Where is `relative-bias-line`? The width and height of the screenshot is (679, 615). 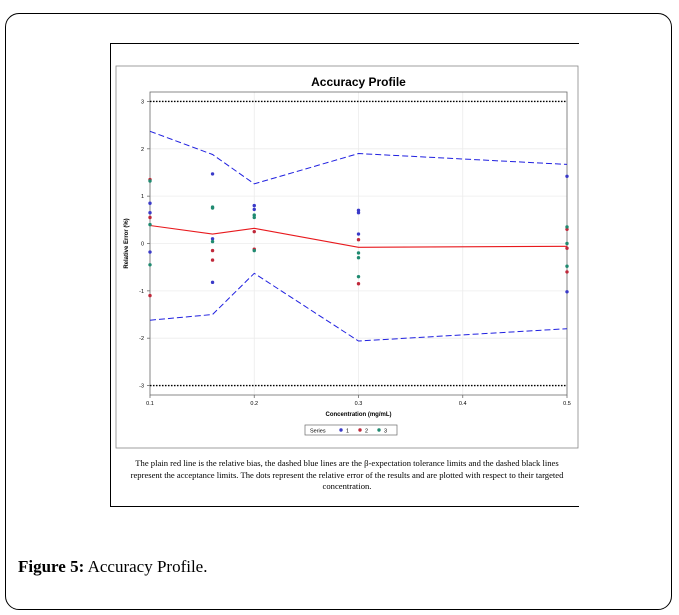
relative-bias-line is located at coordinates (358, 236).